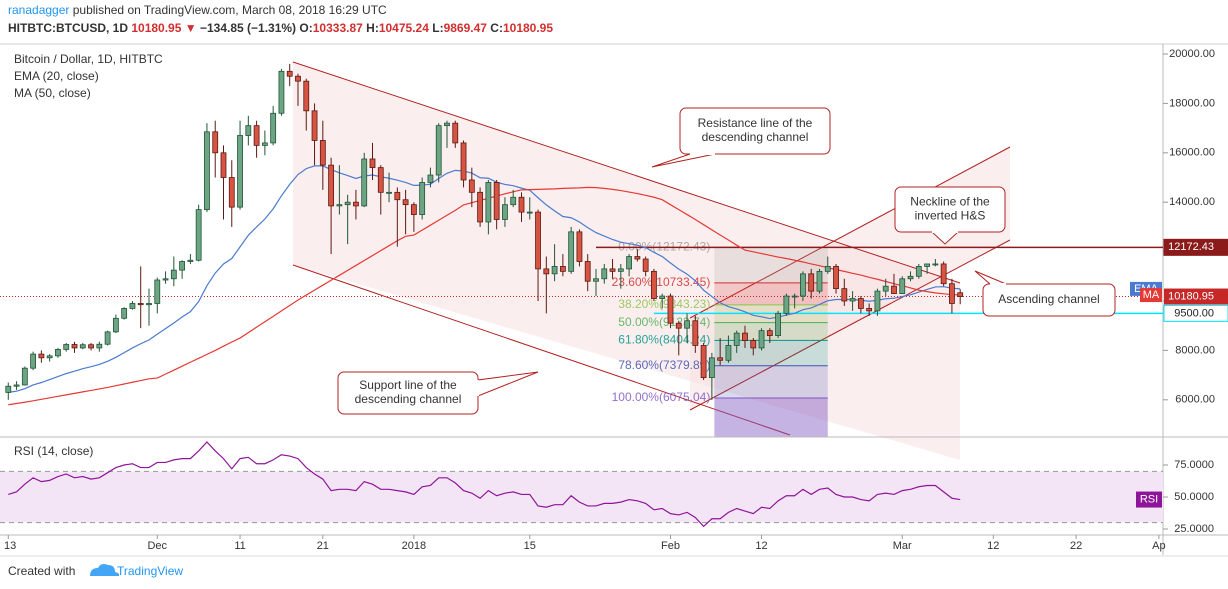 The height and width of the screenshot is (589, 1228). What do you see at coordinates (496, 28) in the screenshot?
I see `c-label: C:` at bounding box center [496, 28].